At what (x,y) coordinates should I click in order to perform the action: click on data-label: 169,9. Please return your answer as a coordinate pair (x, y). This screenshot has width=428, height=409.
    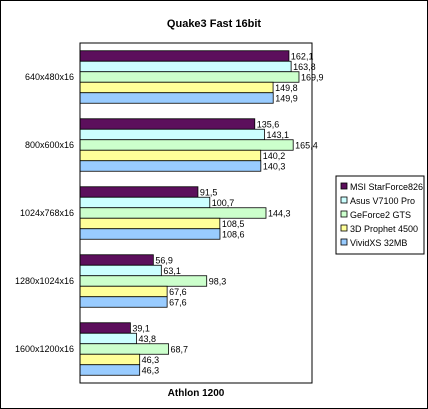
    Looking at the image, I should click on (312, 77).